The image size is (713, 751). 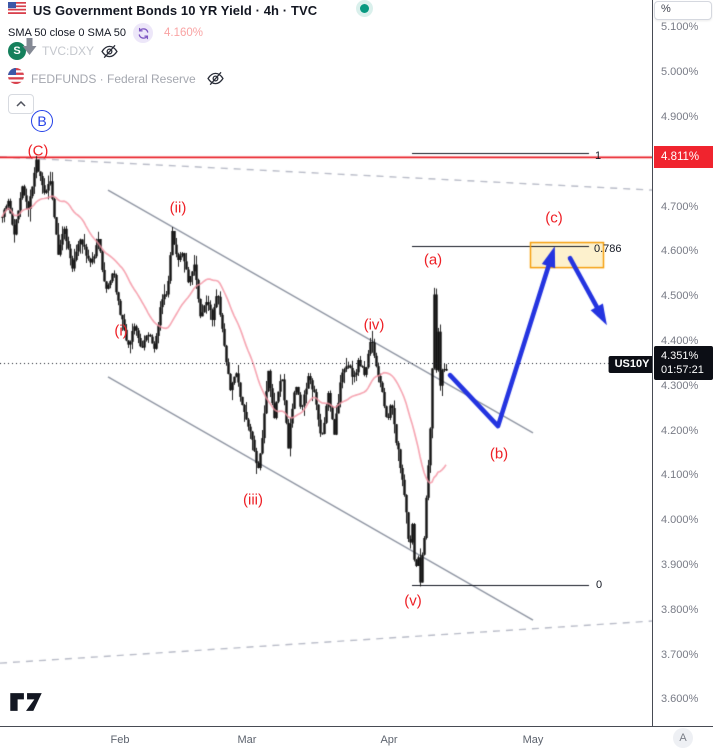 I want to click on price-tick-label: 3.600%, so click(x=680, y=699).